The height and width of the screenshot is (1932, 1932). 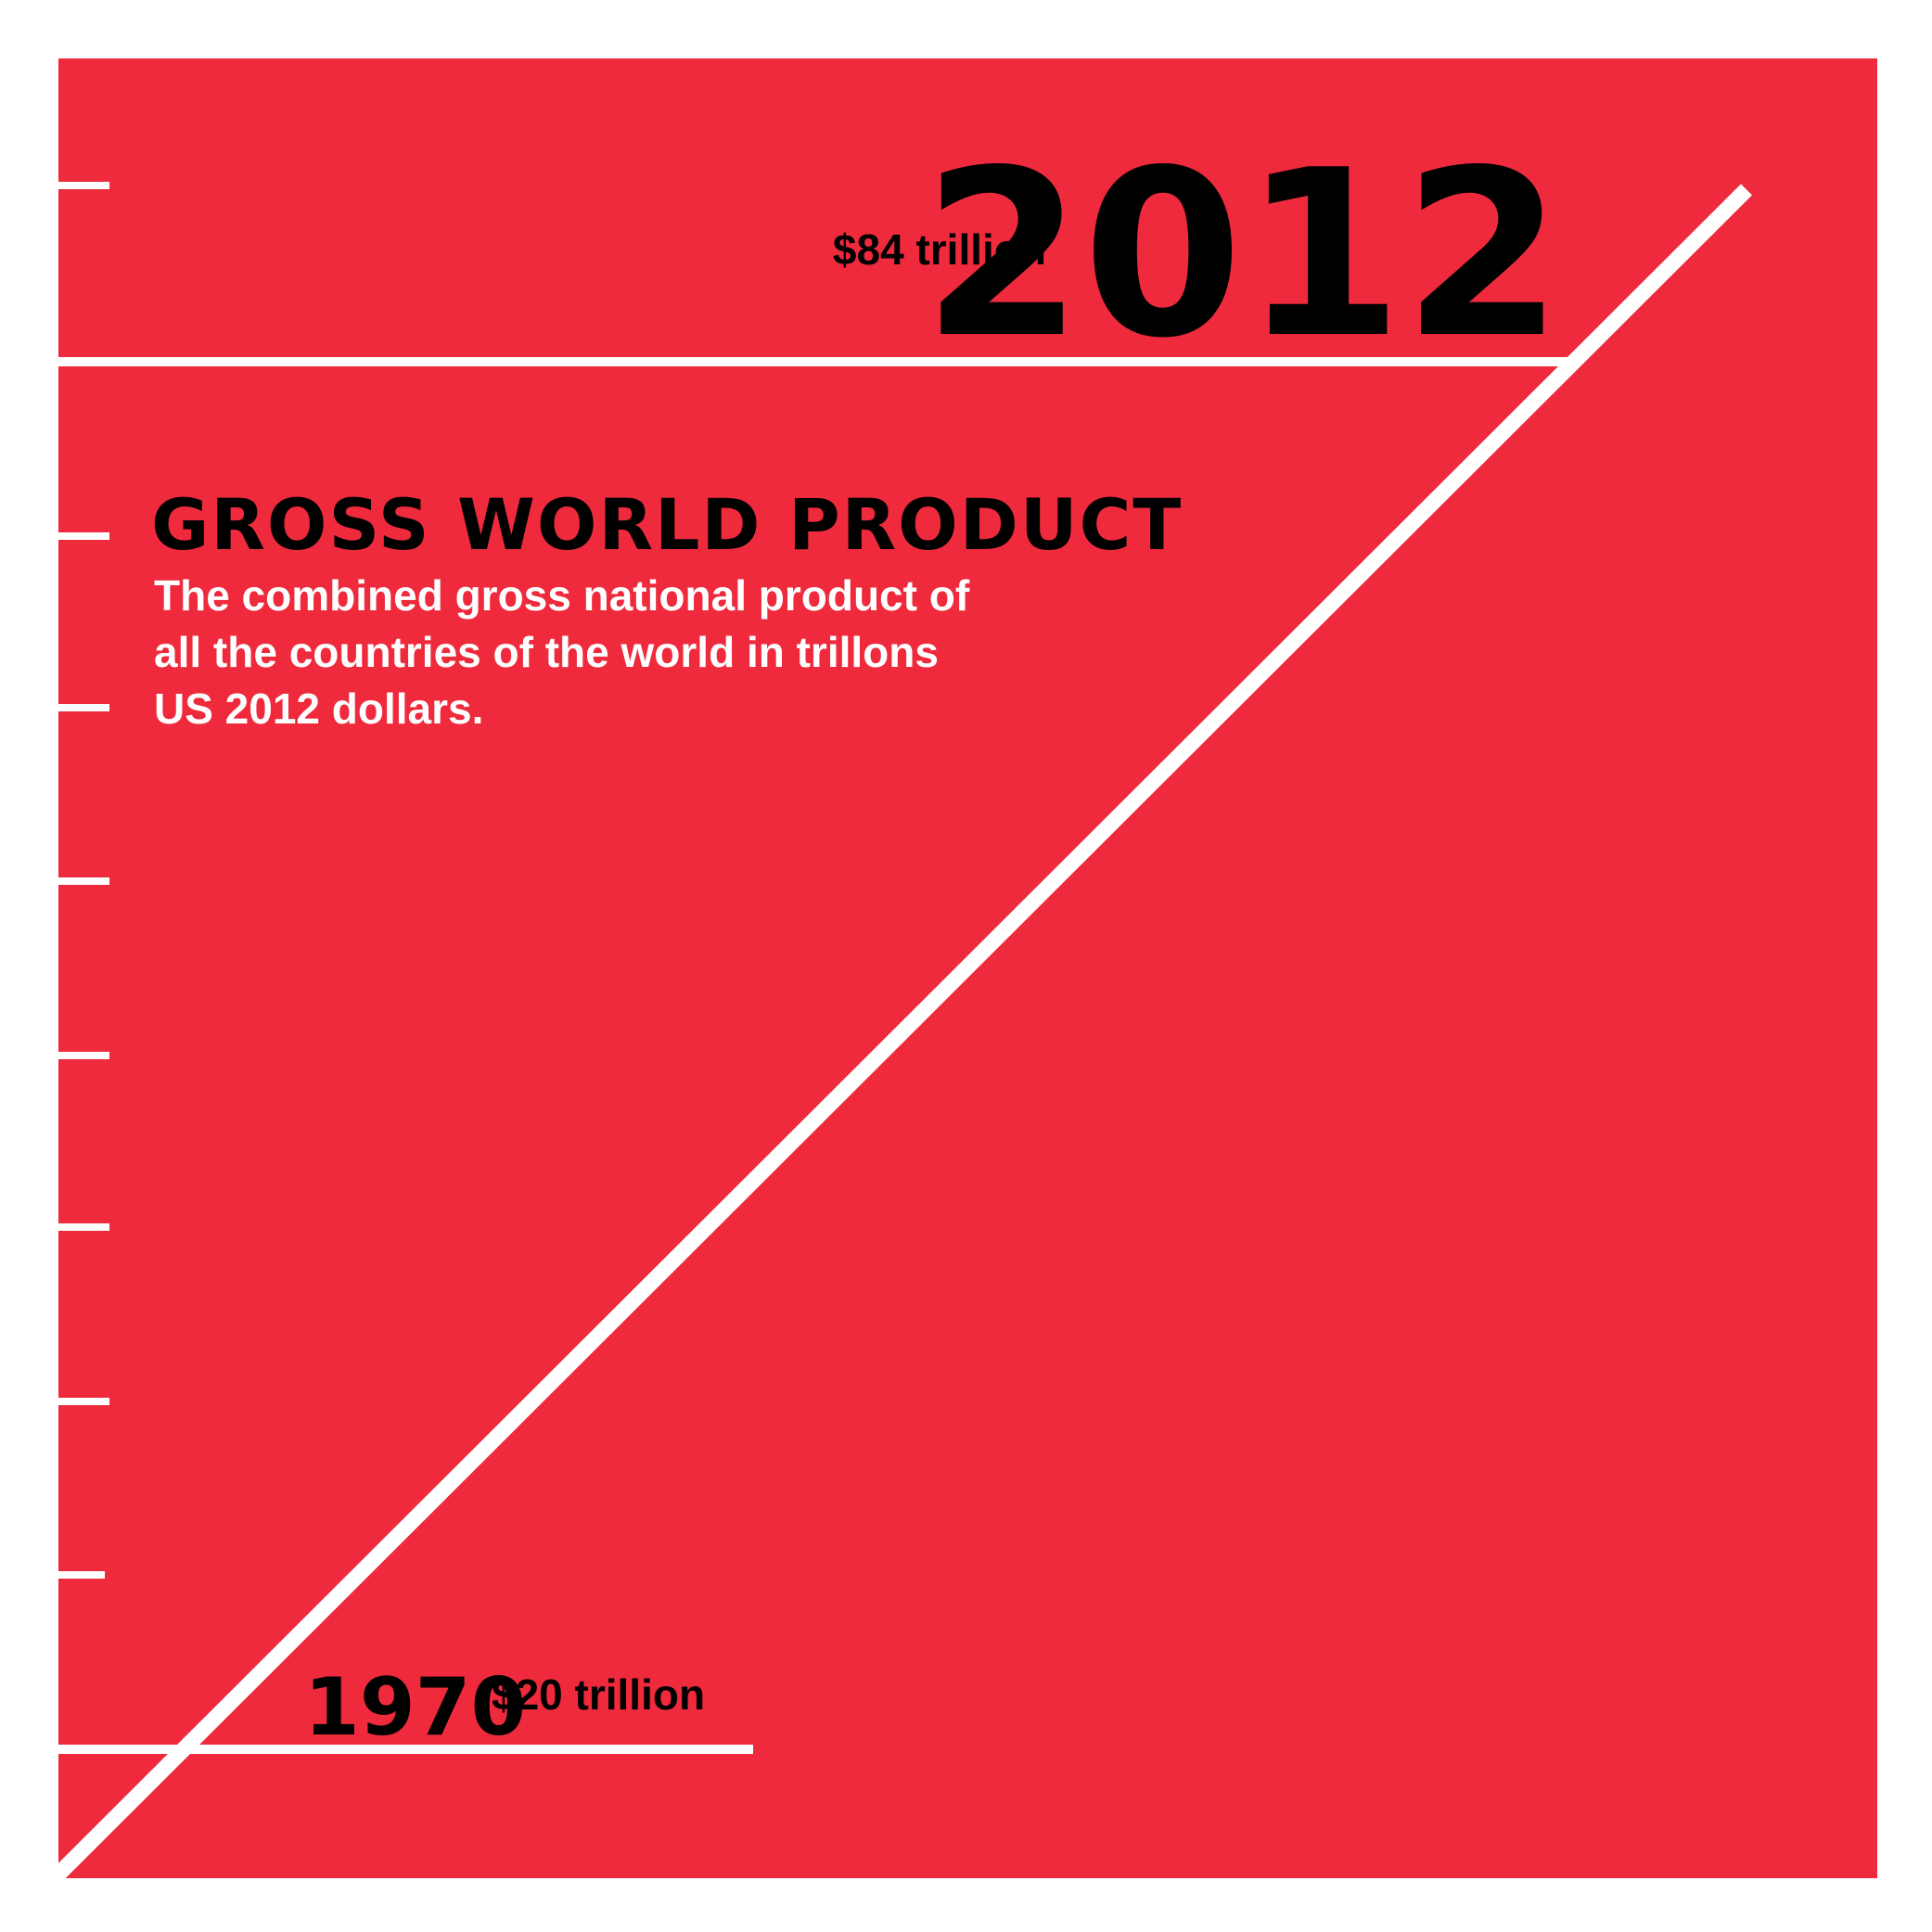 I want to click on axis-ticks, so click(x=83, y=880).